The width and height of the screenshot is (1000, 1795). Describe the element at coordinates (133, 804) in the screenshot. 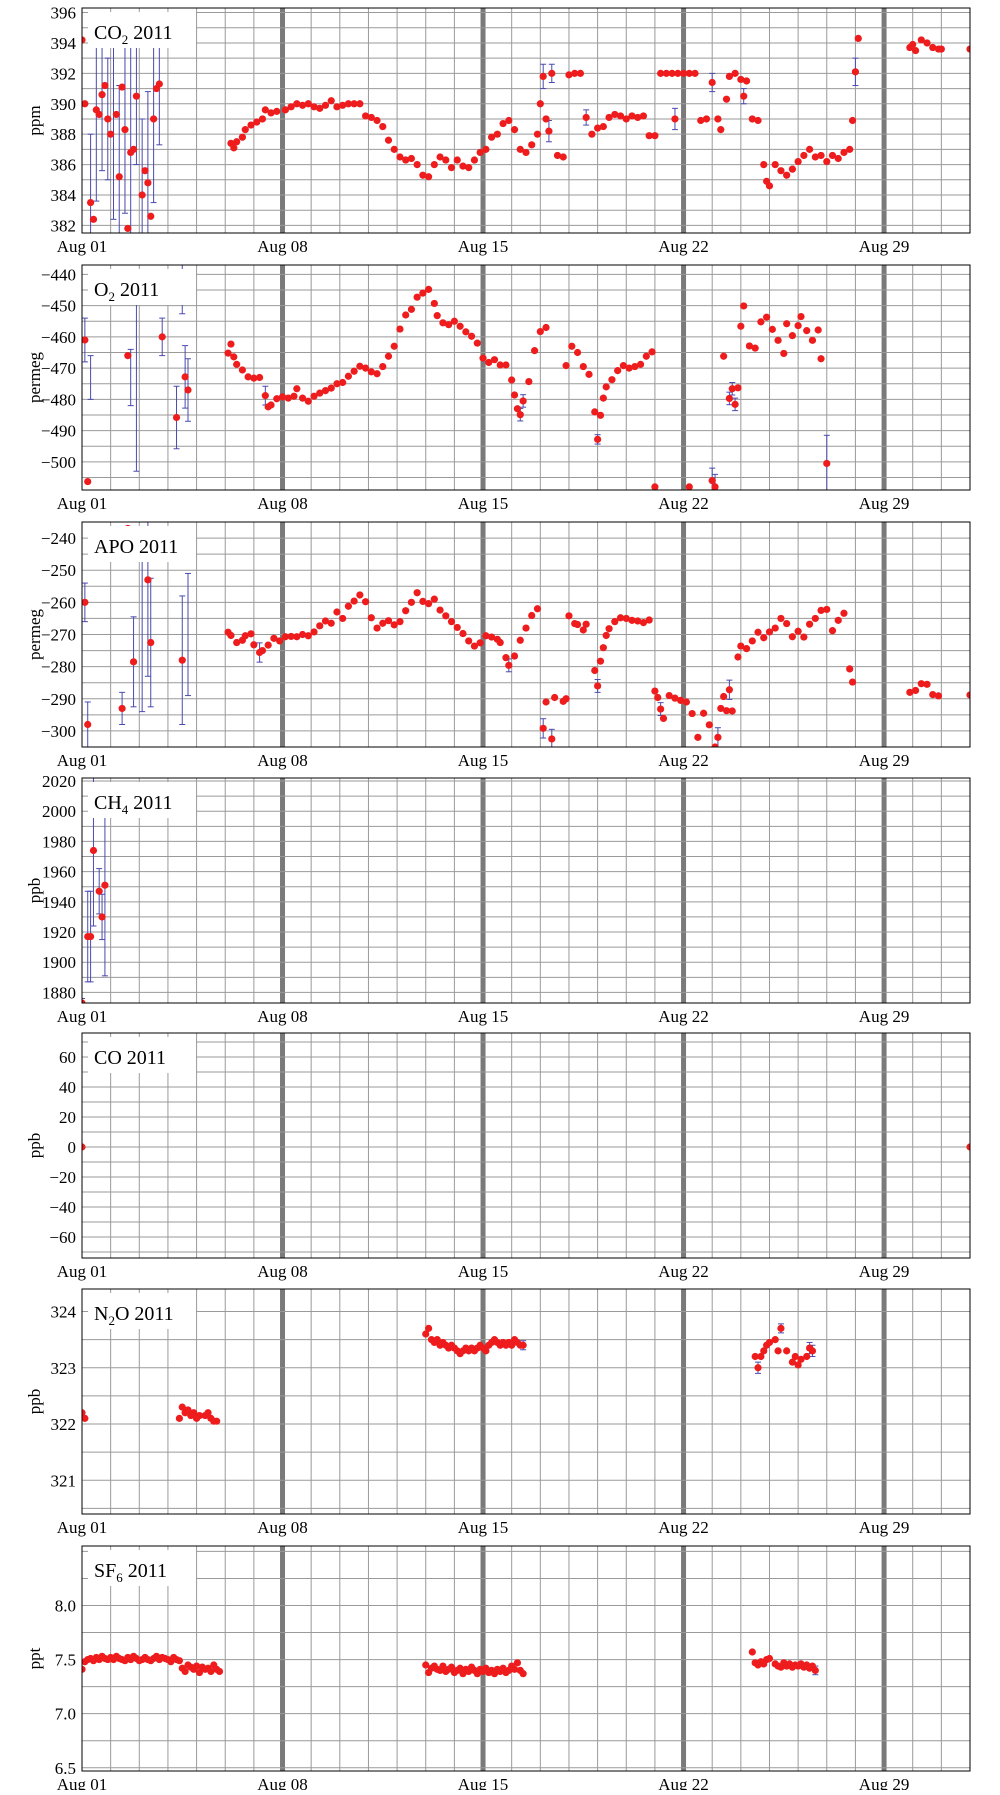

I see `svg-text: CH4 2011` at that location.